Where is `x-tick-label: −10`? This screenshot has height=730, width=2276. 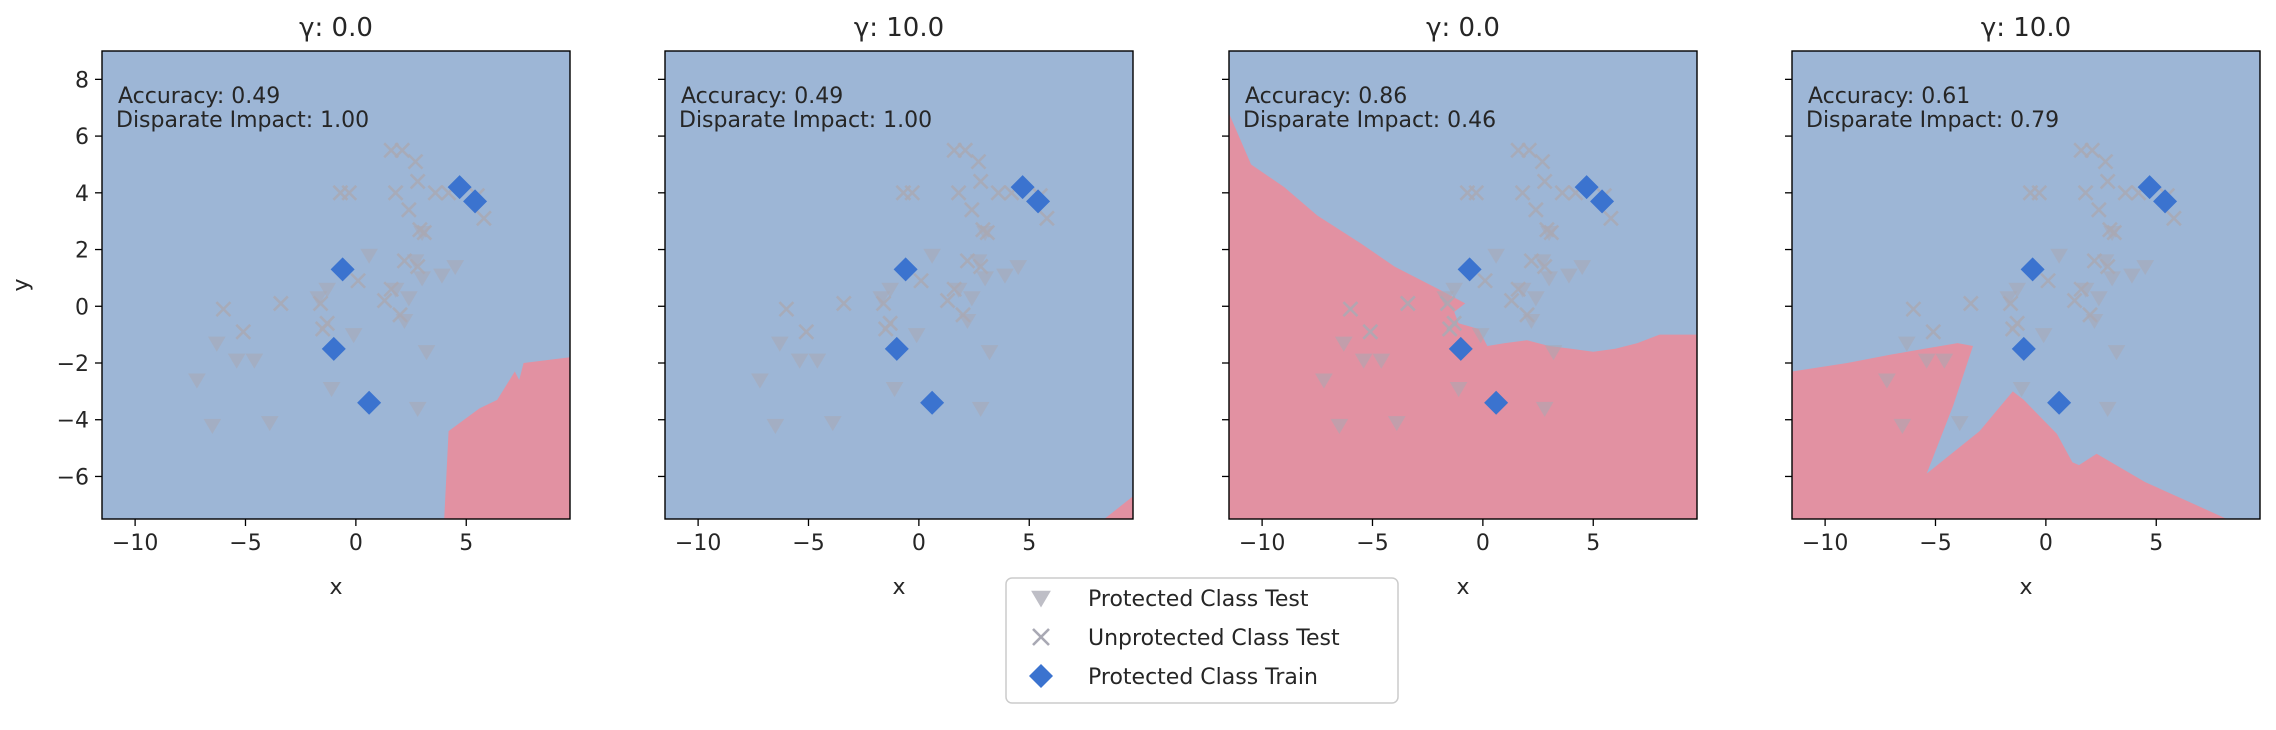
x-tick-label: −10 is located at coordinates (698, 543).